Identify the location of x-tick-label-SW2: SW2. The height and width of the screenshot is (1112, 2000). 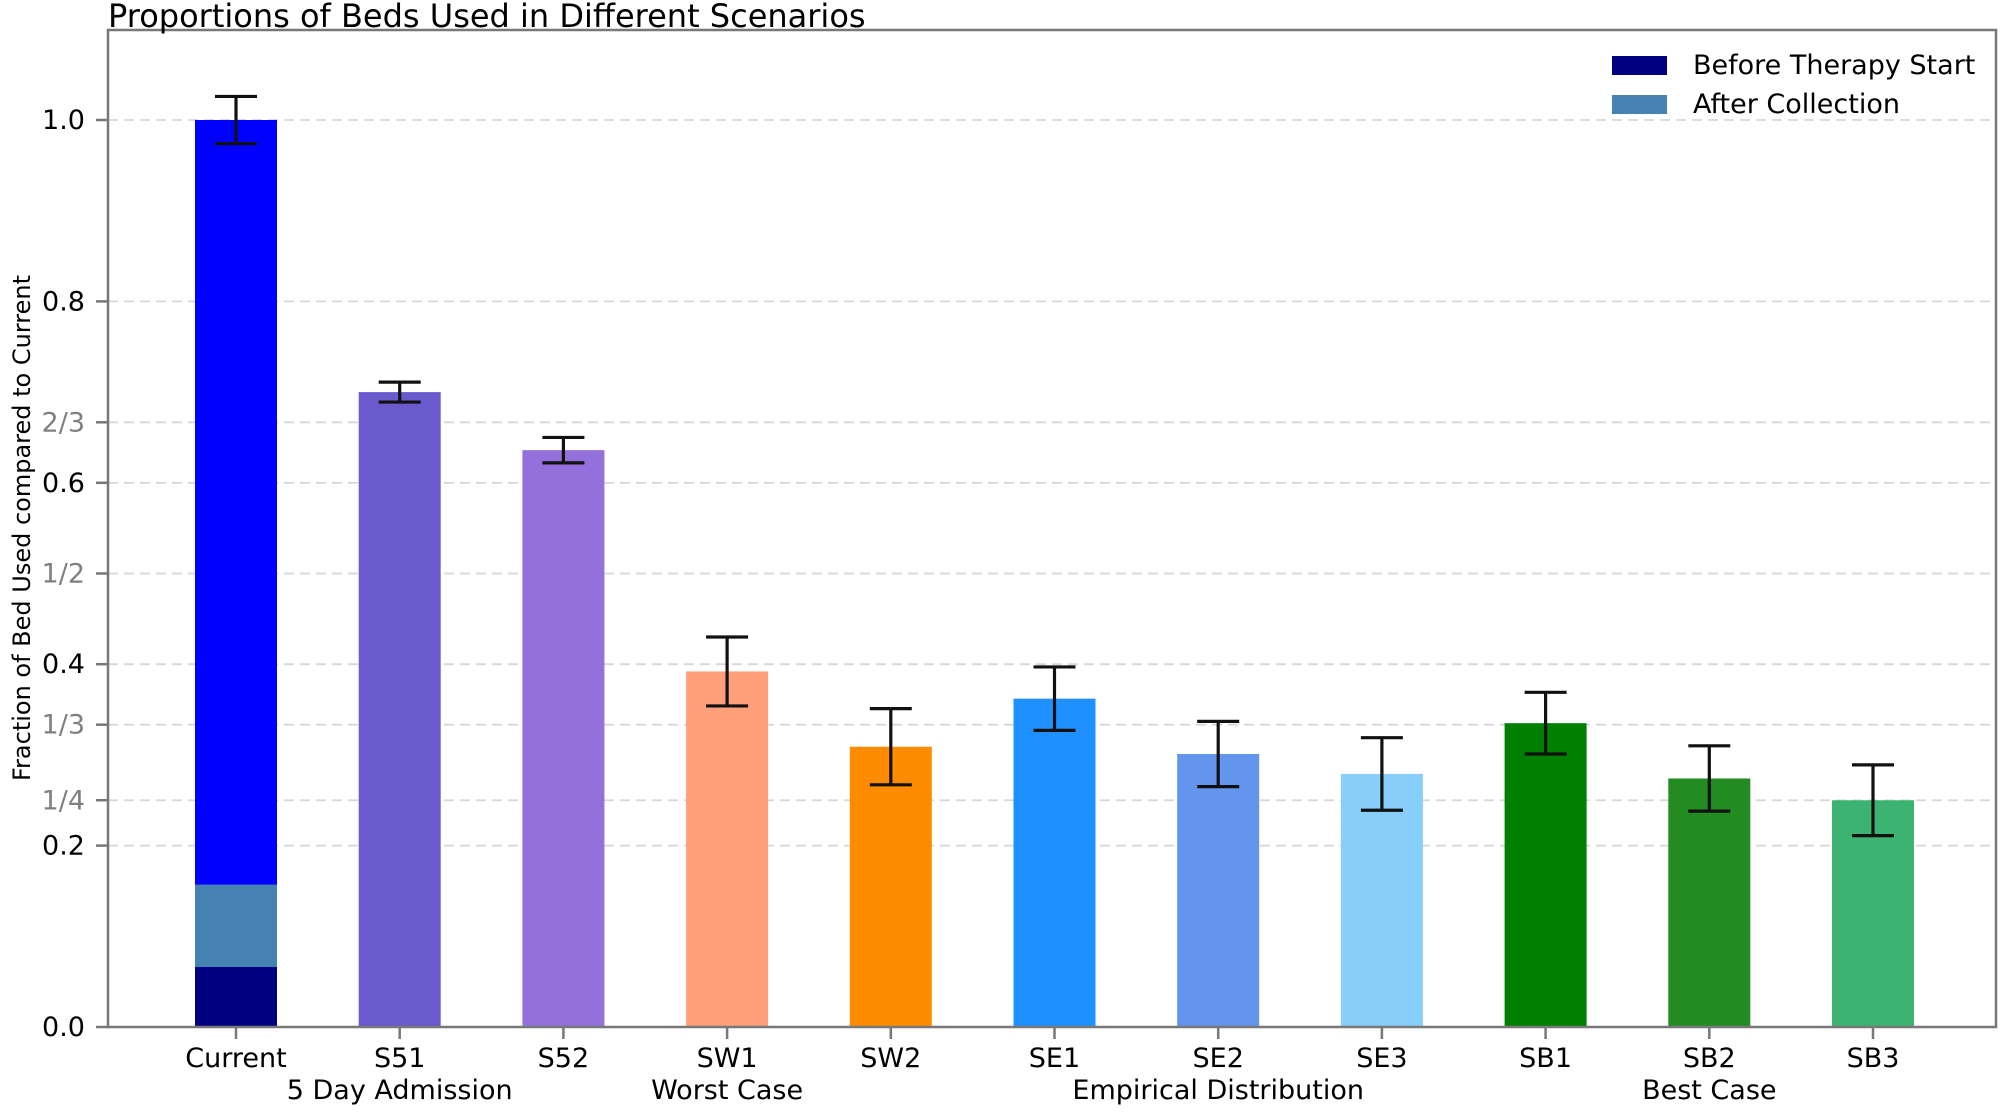
(890, 1058).